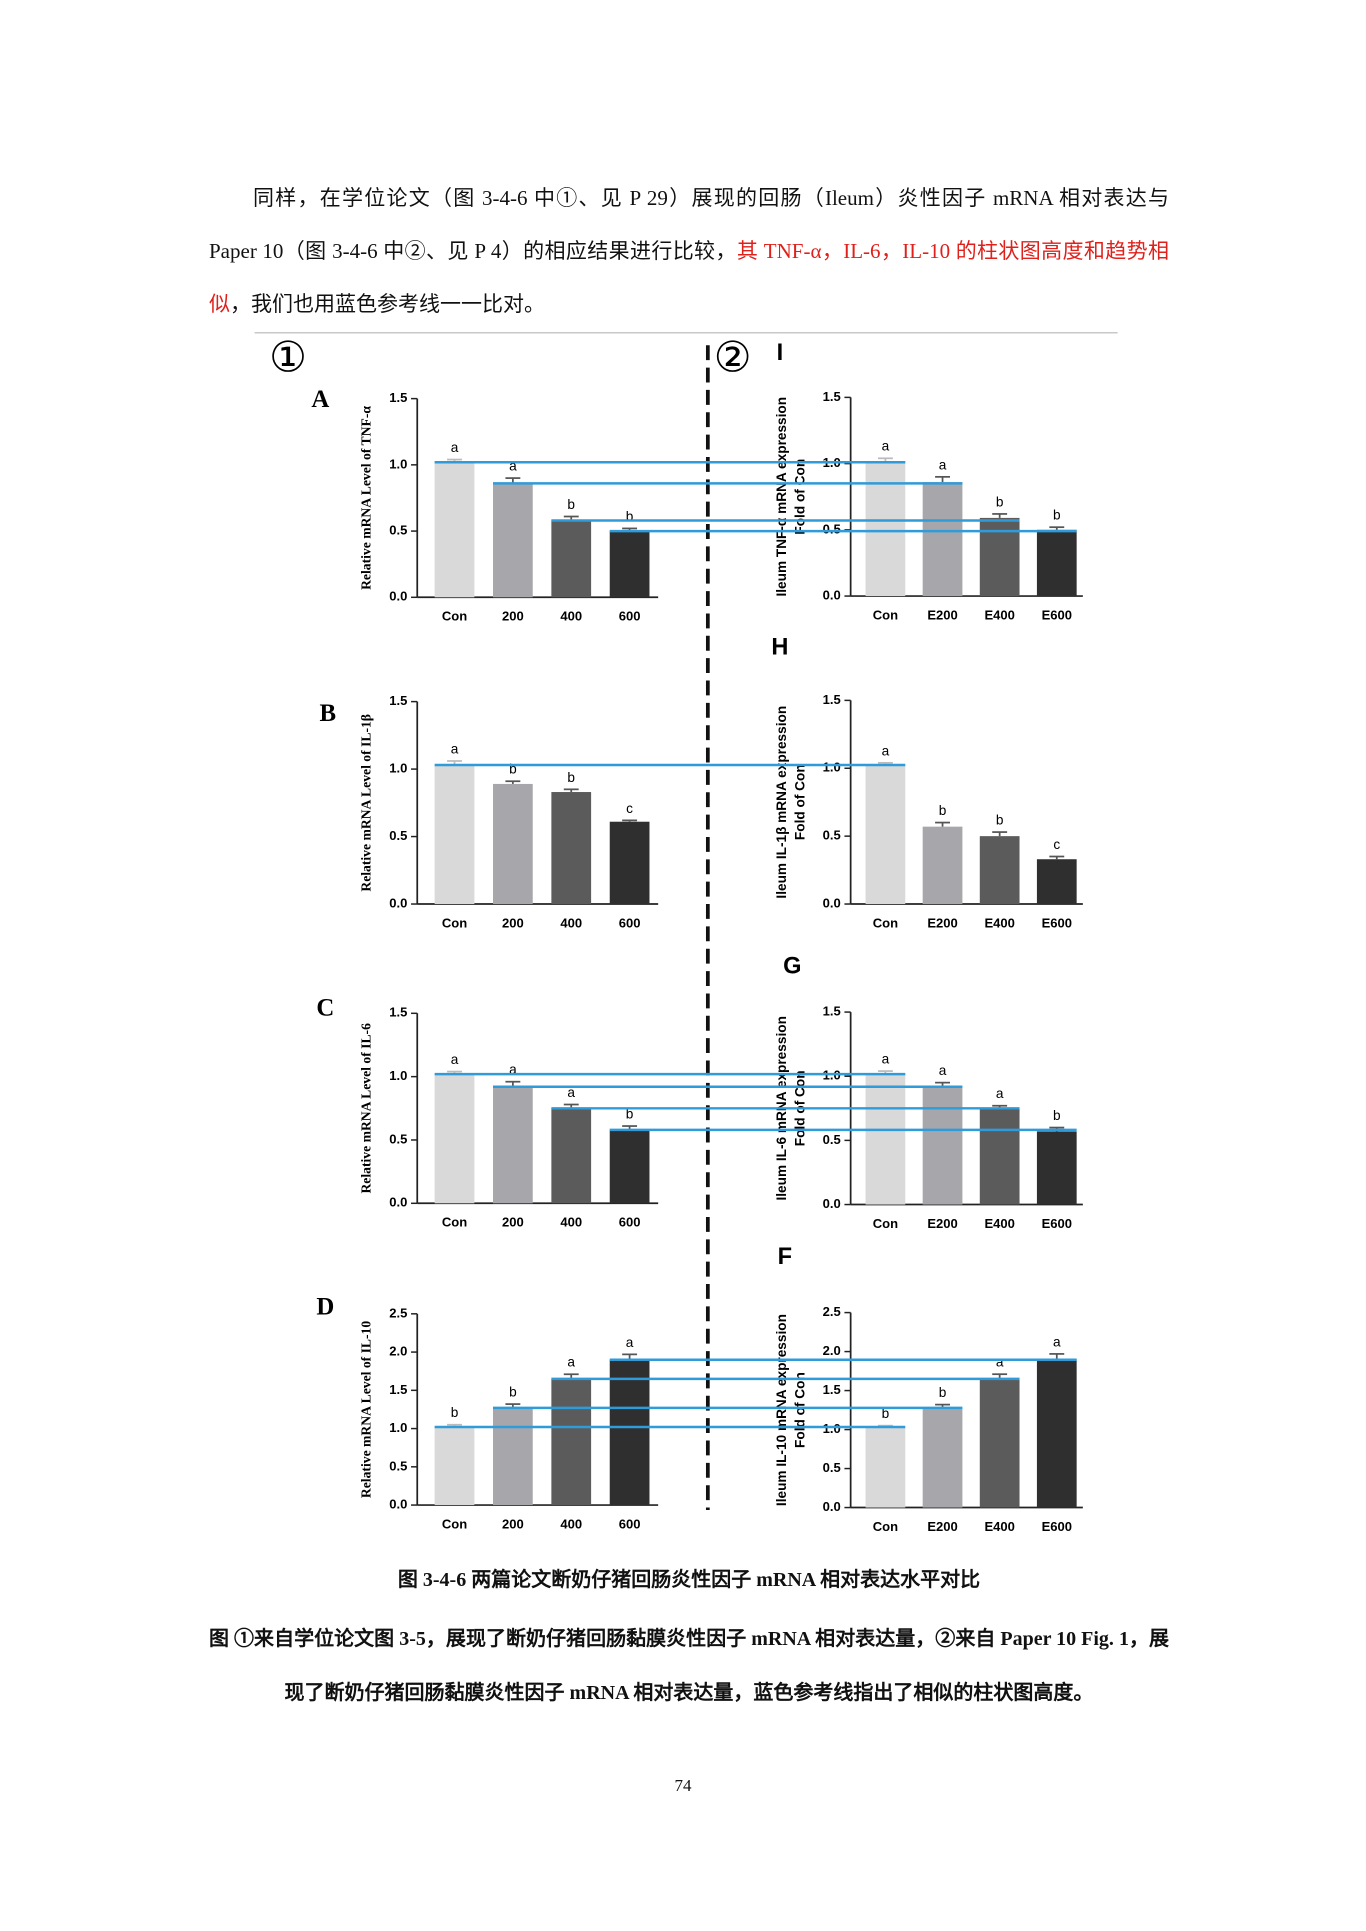 Image resolution: width=1366 pixels, height=1931 pixels. What do you see at coordinates (689, 1580) in the screenshot?
I see `caption-title: 图 3-4-6 两篇论文断奶仔猪回肠炎性因子 mRNA 相对表达水平对比` at bounding box center [689, 1580].